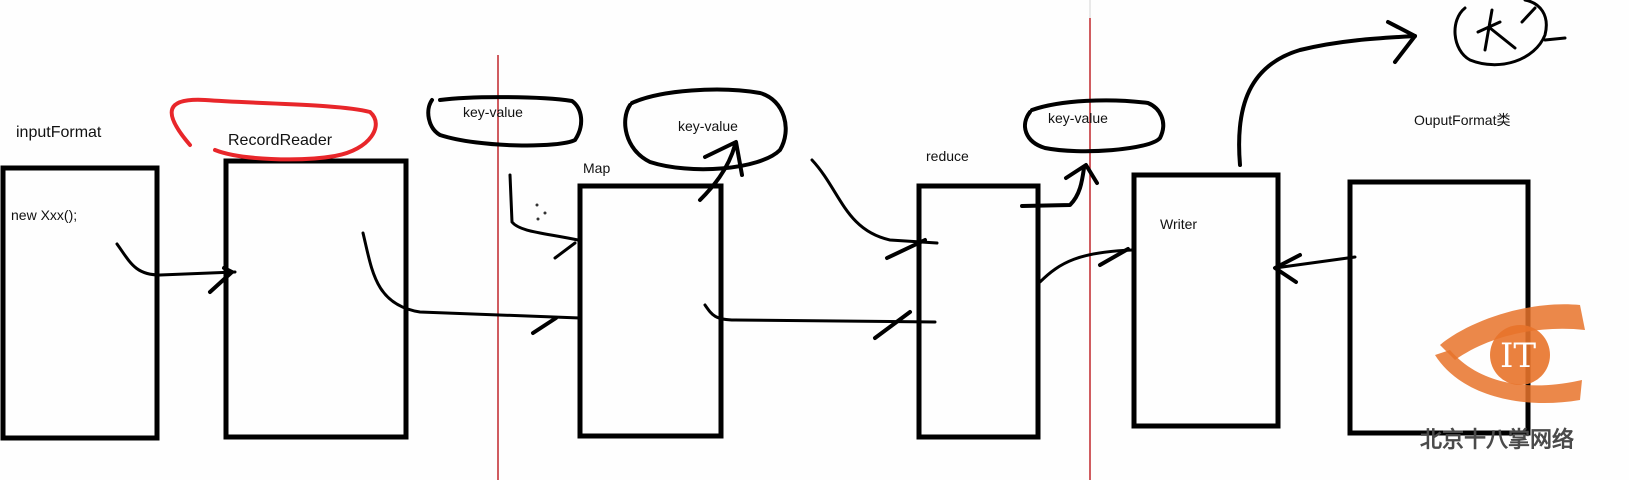 This screenshot has height=480, width=1629. What do you see at coordinates (273, 129) in the screenshot?
I see `record-reader-highlight-circle` at bounding box center [273, 129].